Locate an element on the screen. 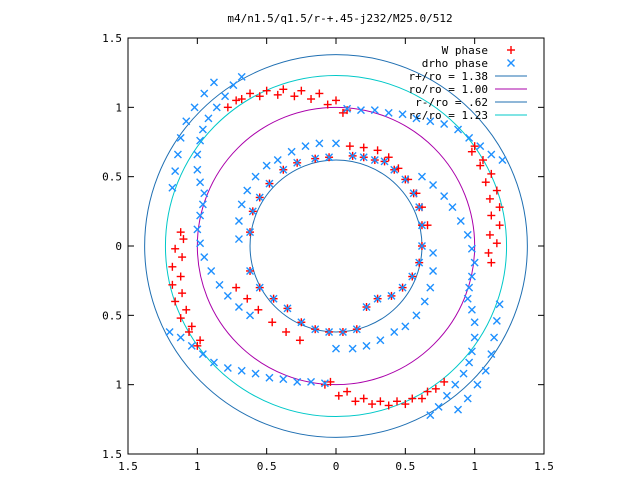 The height and width of the screenshot is (480, 640). legend-label: drho phase is located at coordinates (455, 63).